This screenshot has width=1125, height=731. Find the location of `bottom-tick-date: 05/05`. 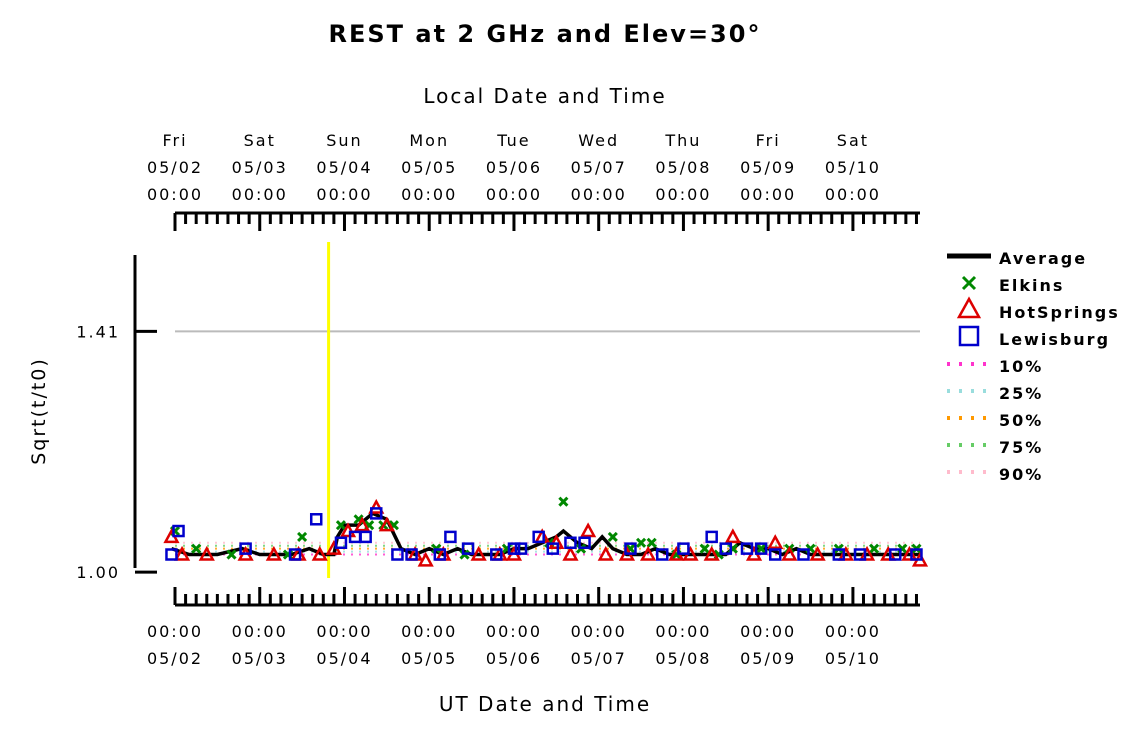

bottom-tick-date: 05/05 is located at coordinates (429, 658).